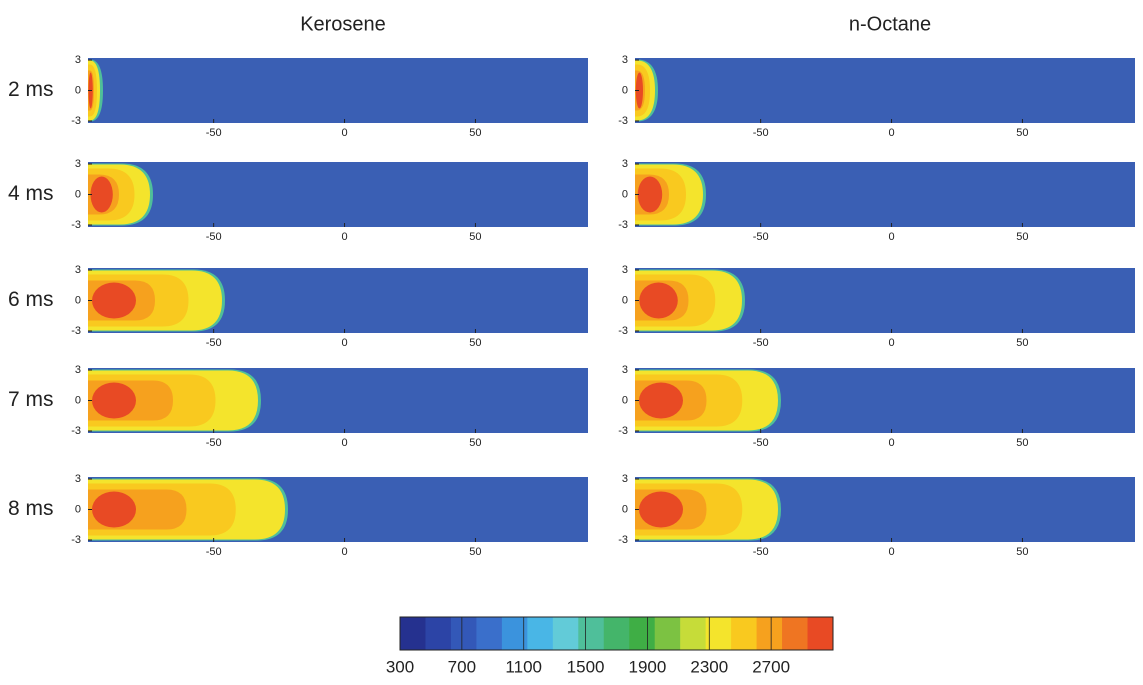  Describe the element at coordinates (890, 24) in the screenshot. I see `column-title: n-Octane` at that location.